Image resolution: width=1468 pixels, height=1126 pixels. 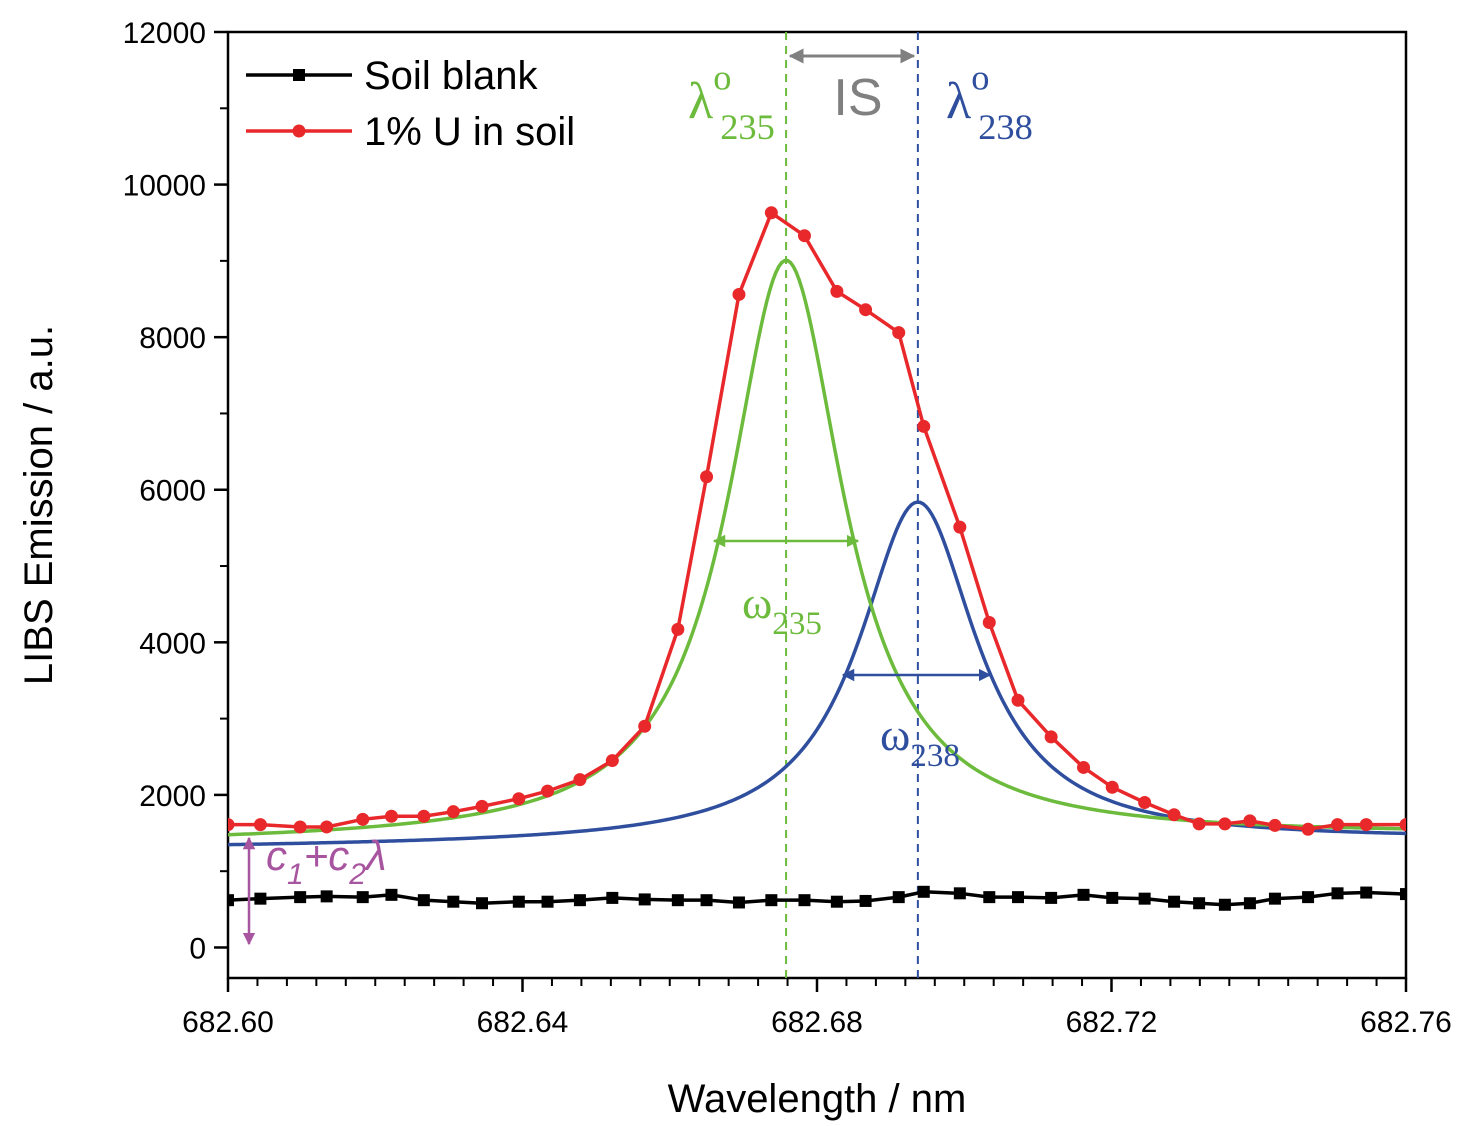 I want to click on legend-marker-circle, so click(x=299, y=131).